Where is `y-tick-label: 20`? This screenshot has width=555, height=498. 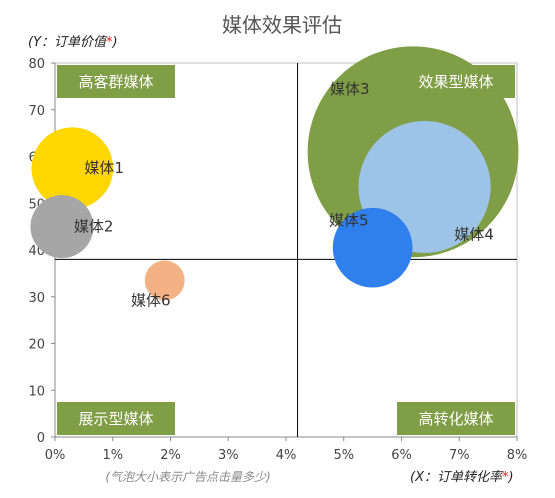 y-tick-label: 20 is located at coordinates (36, 345).